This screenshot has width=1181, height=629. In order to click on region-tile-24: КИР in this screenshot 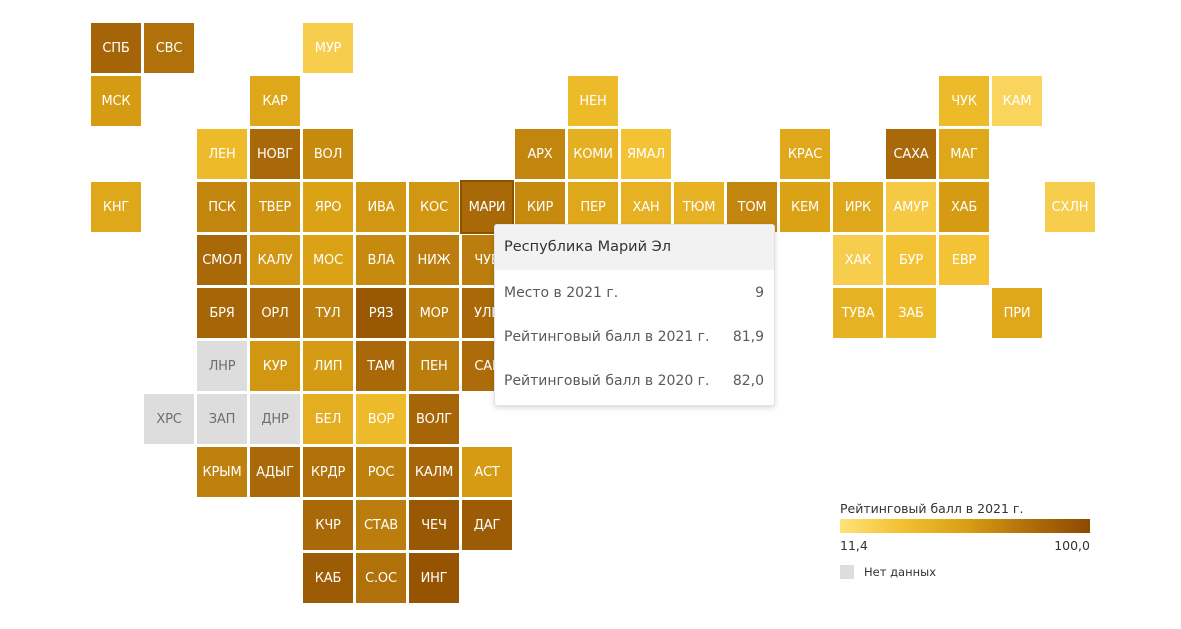, I will do `click(540, 207)`.